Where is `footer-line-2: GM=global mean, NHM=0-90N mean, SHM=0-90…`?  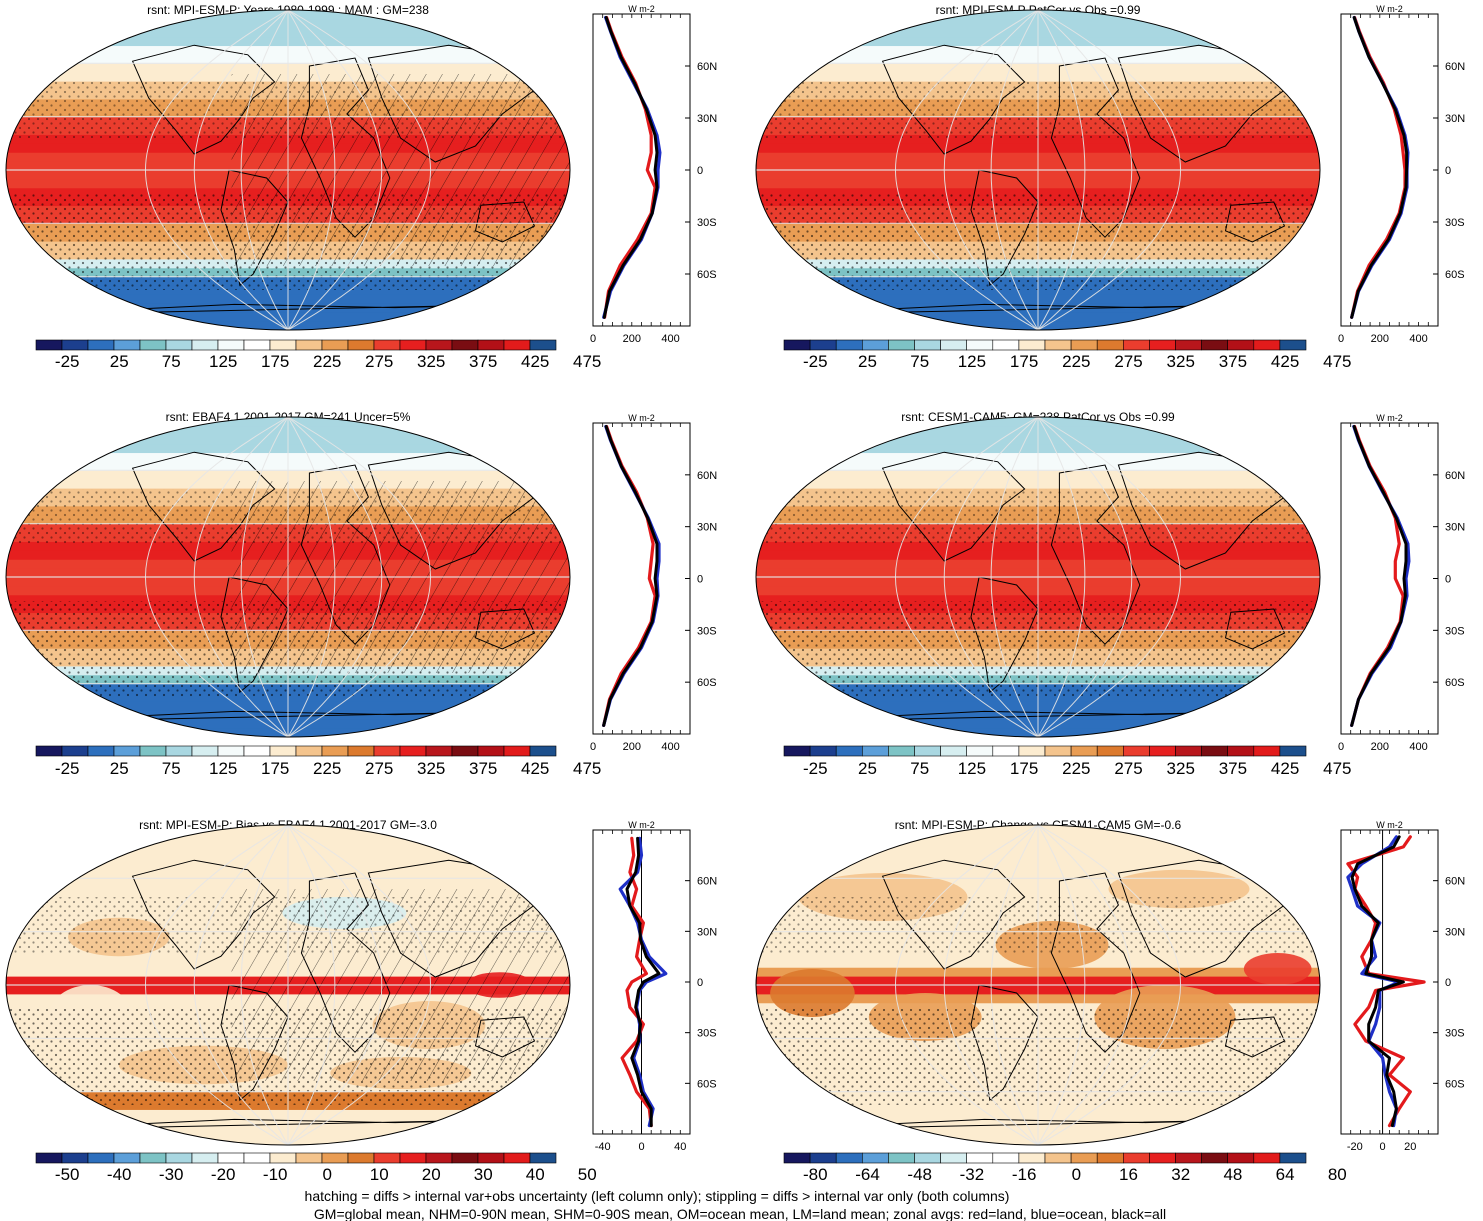 footer-line-2: GM=global mean, NHM=0-90N mean, SHM=0-90… is located at coordinates (740, 1213).